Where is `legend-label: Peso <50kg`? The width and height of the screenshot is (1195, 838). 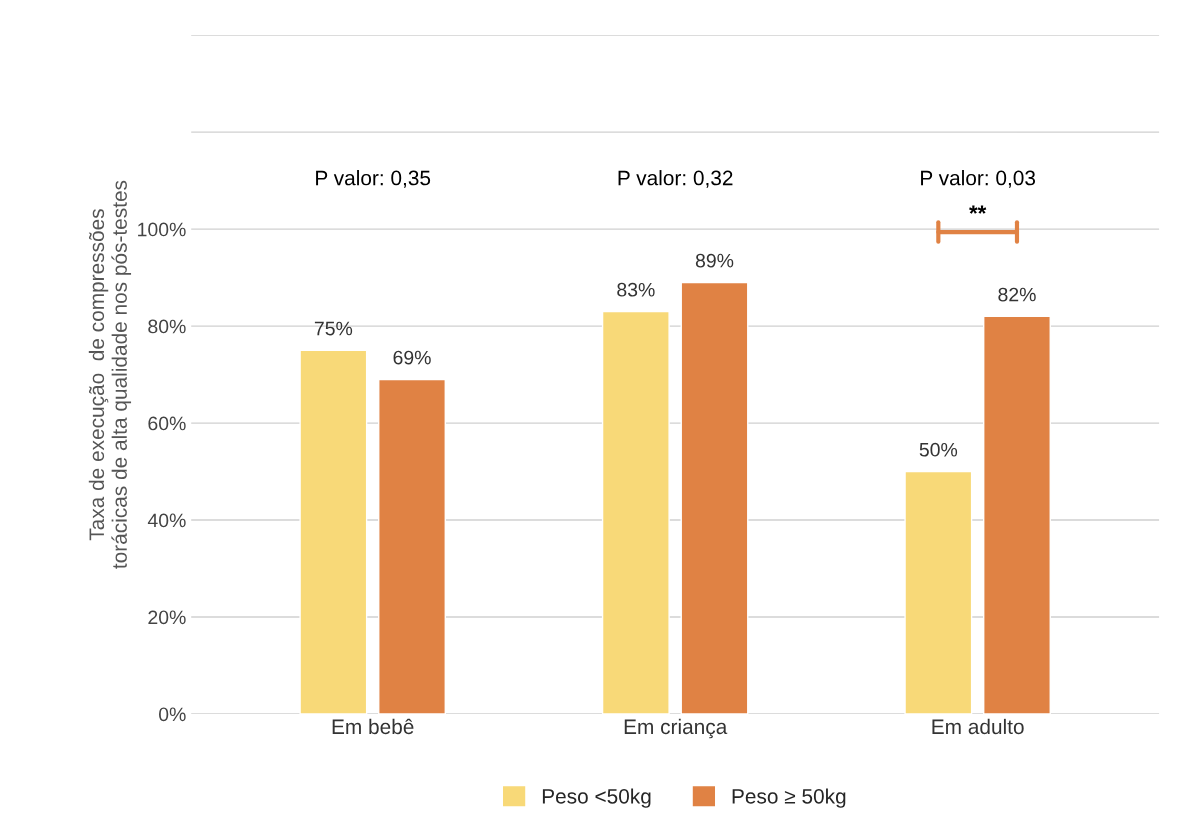
legend-label: Peso <50kg is located at coordinates (596, 798).